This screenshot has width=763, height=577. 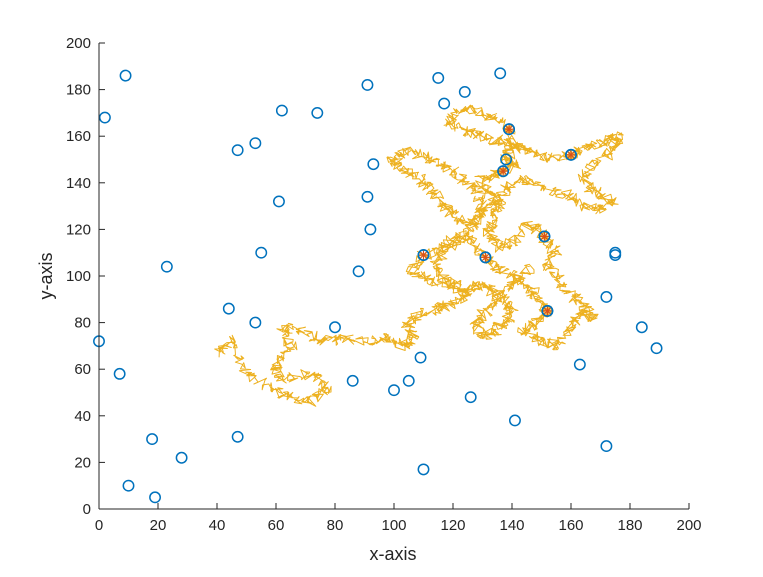 I want to click on y-tick-label: 60, so click(x=82, y=369).